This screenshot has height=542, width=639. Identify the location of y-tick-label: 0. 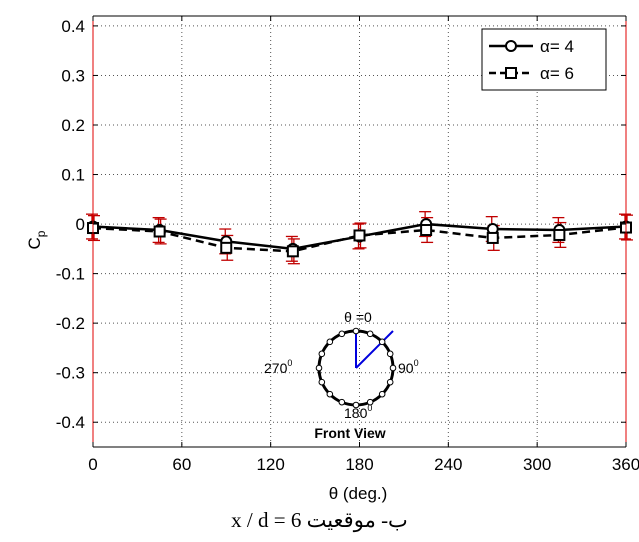
(80, 224).